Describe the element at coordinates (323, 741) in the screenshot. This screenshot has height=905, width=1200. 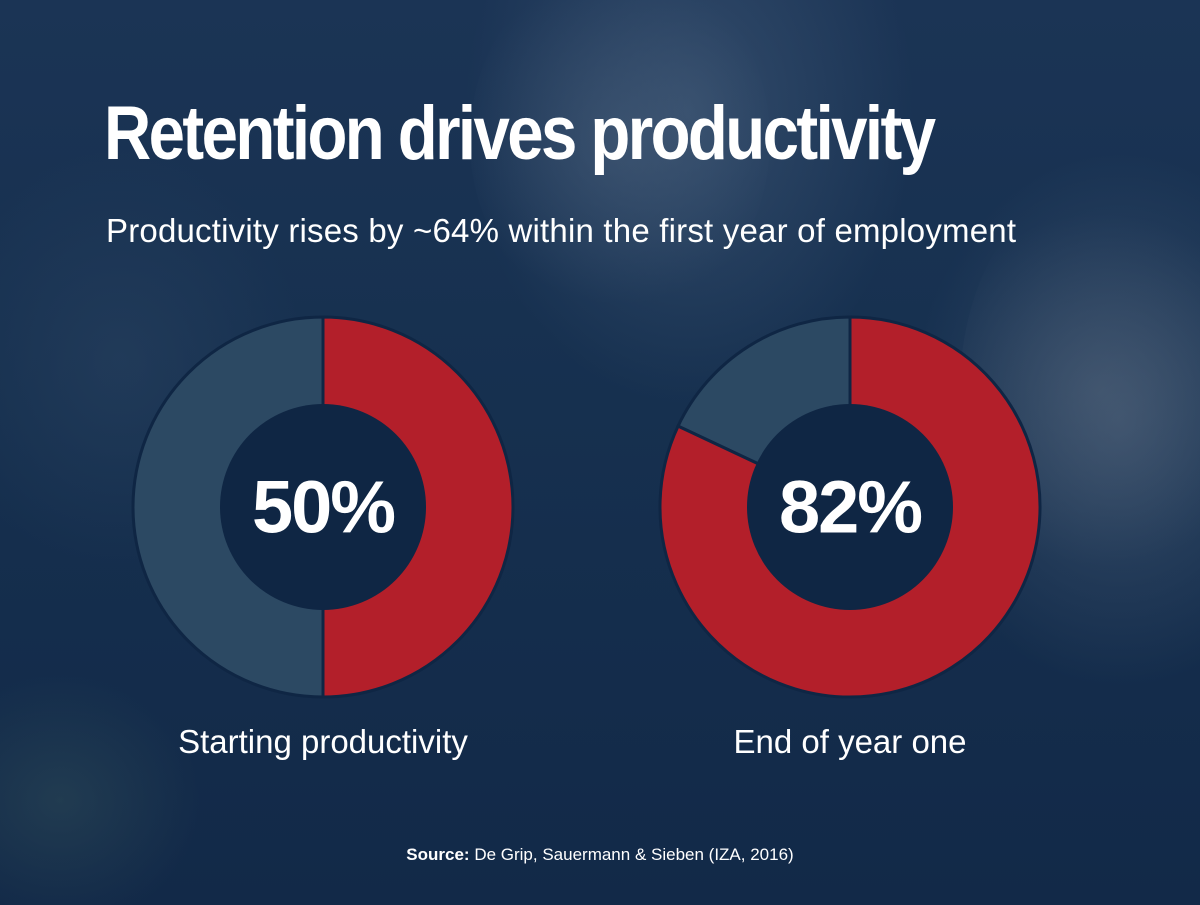
I see `donut-caption-starting: Starting productivity` at that location.